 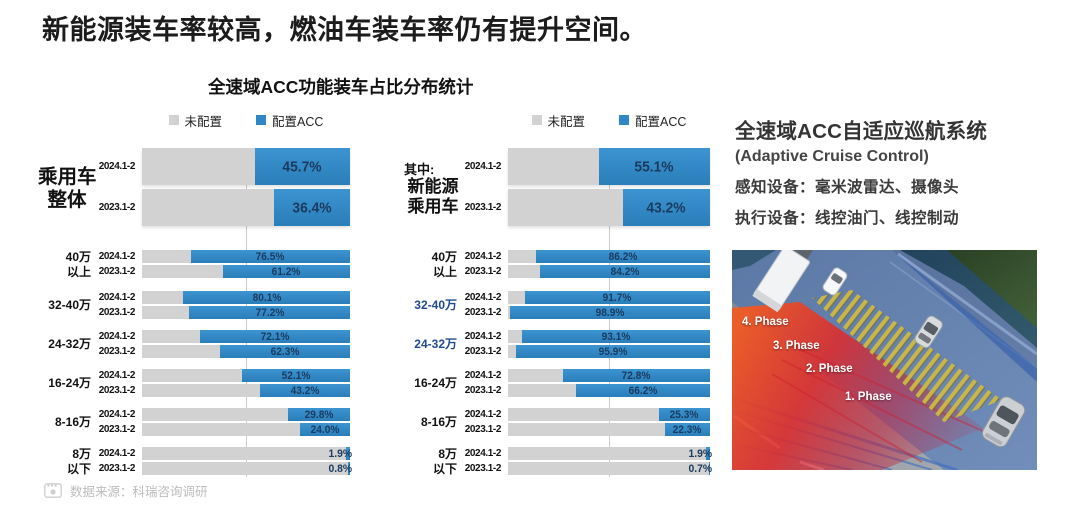 What do you see at coordinates (587, 453) in the screenshot?
I see `bar-row: 2024.1-2 1.9%` at bounding box center [587, 453].